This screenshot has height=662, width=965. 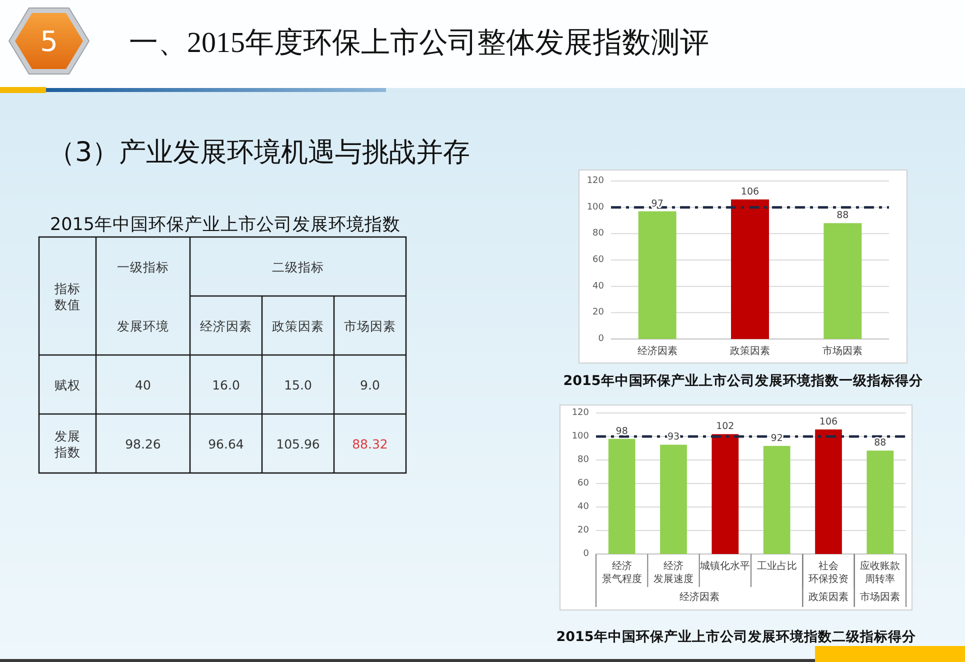 What do you see at coordinates (880, 596) in the screenshot?
I see `text: 市场因素` at bounding box center [880, 596].